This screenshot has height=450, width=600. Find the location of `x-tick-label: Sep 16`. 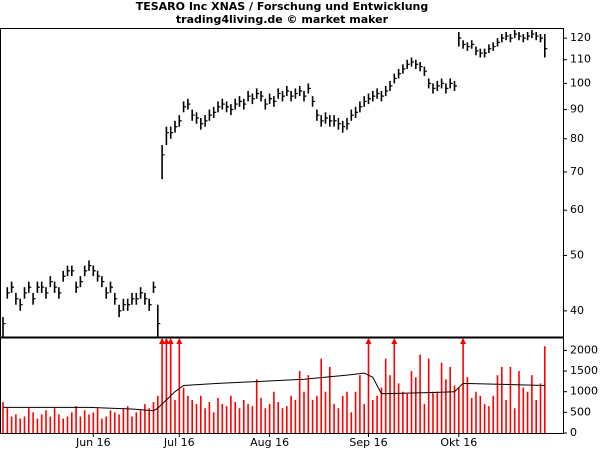

x-tick-label: Sep 16 is located at coordinates (368, 442).